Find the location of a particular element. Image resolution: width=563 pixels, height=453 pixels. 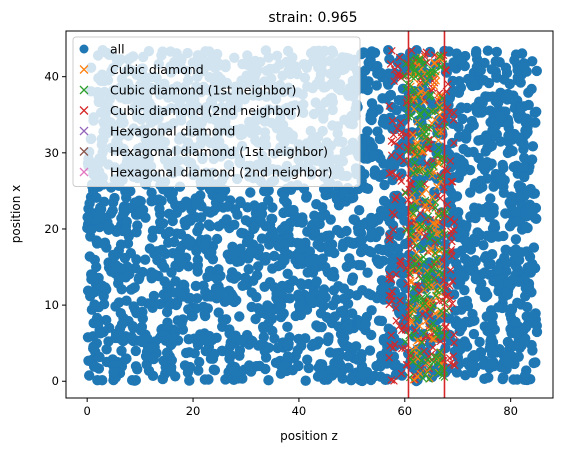

y-tick-label: 10 is located at coordinates (51, 305).